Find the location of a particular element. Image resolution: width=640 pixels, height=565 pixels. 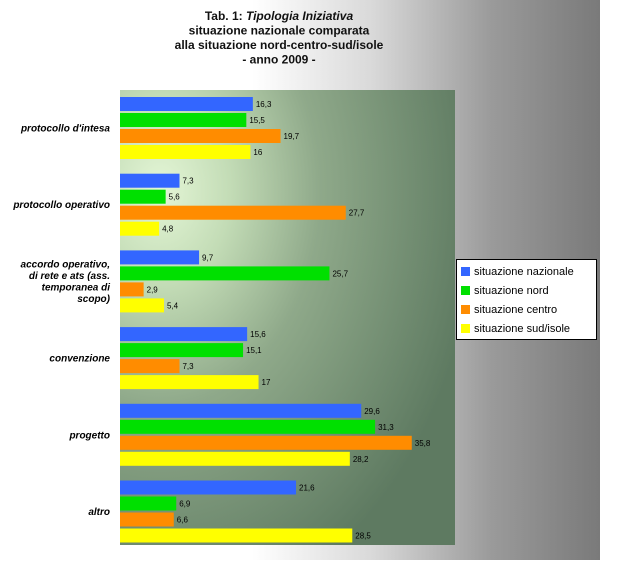

data-label: 16,3 is located at coordinates (264, 104).